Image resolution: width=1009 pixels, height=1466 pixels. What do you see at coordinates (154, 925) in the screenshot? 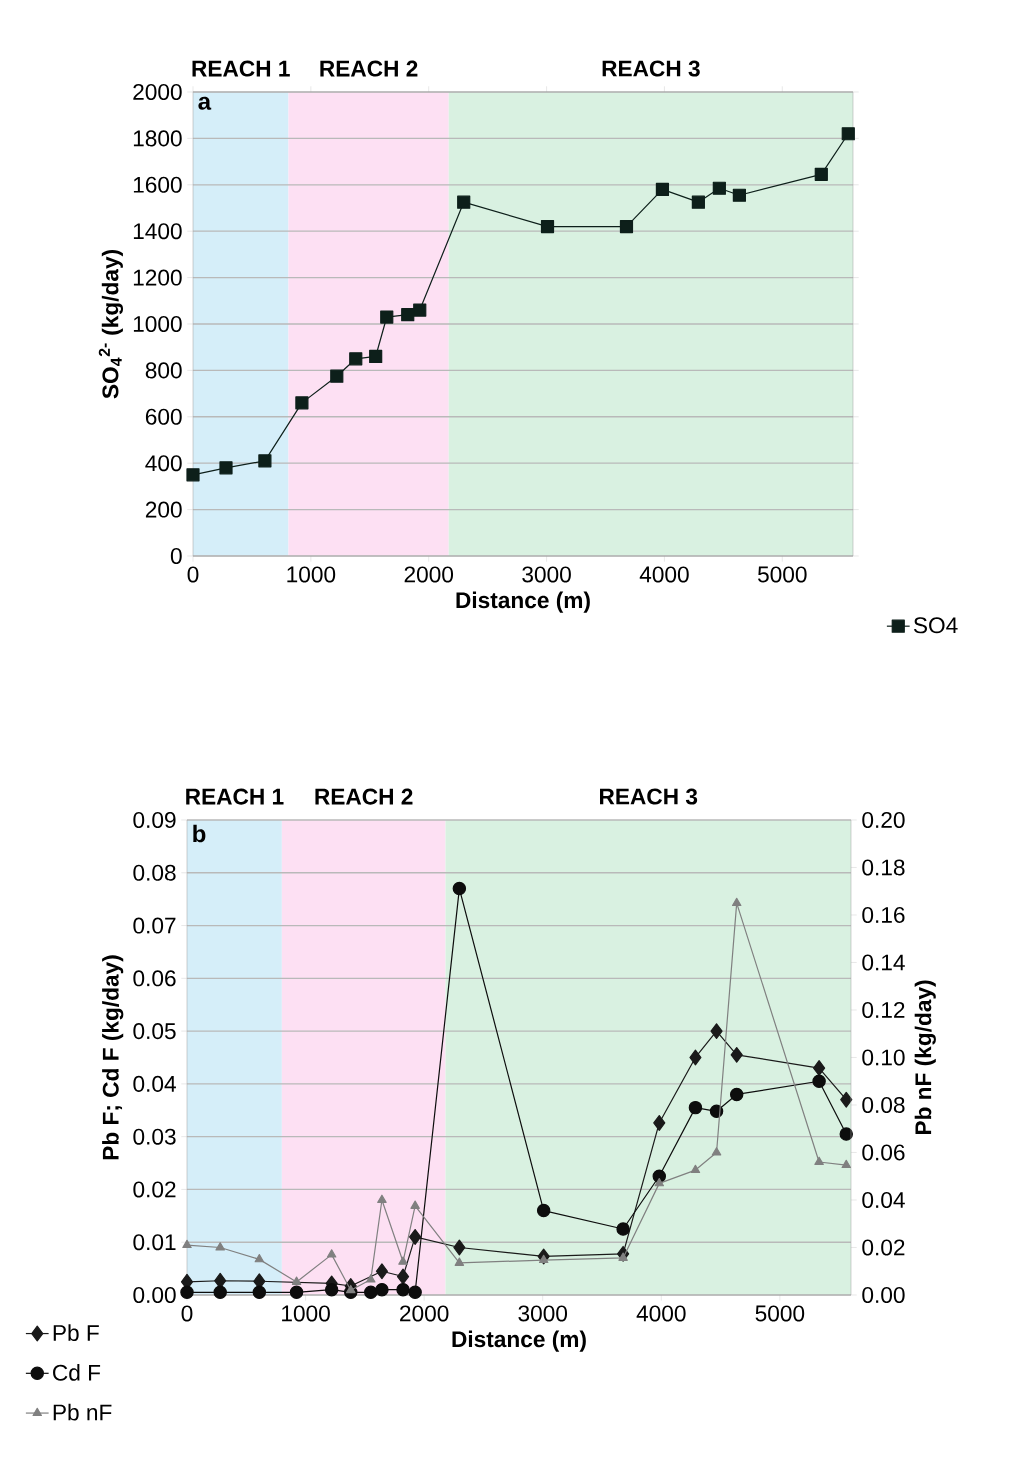
I see `y-tick-label: 0.07` at bounding box center [154, 925].